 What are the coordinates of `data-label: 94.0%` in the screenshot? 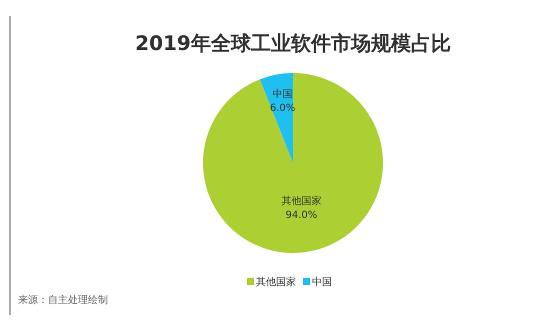 It's located at (302, 216).